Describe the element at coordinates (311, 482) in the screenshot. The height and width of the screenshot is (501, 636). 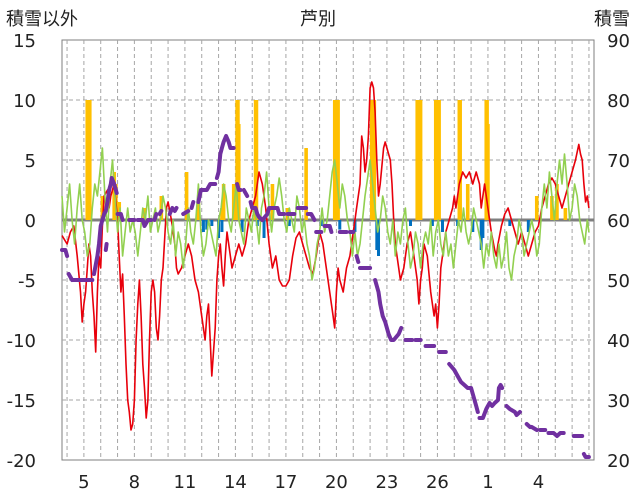
I see `x-axis: 5 8 11 14 17 20 23 26 1 4` at that location.